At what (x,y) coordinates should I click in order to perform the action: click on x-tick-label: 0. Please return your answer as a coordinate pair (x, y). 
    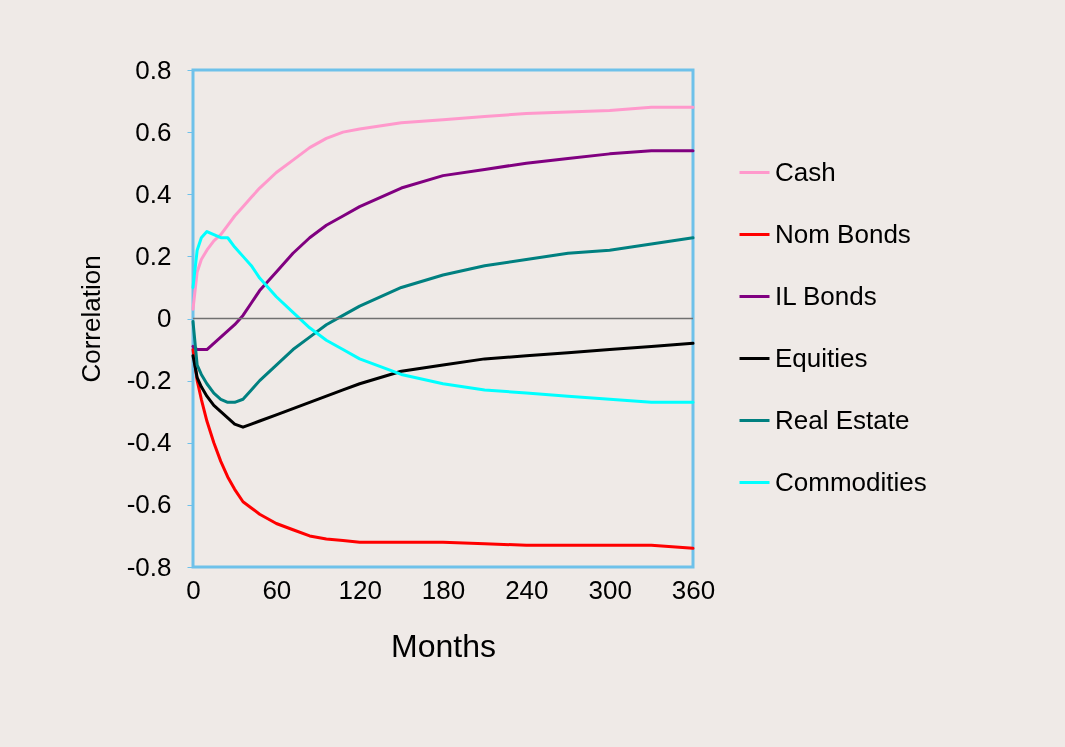
    Looking at the image, I should click on (193, 589).